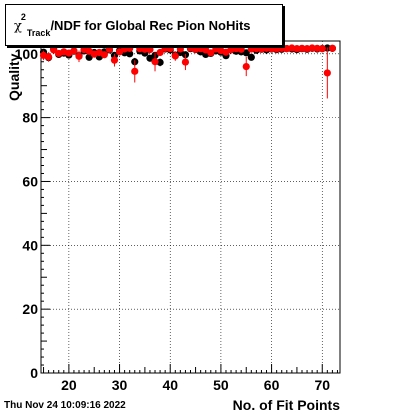  I want to click on chi-symbol: χ, so click(18, 26).